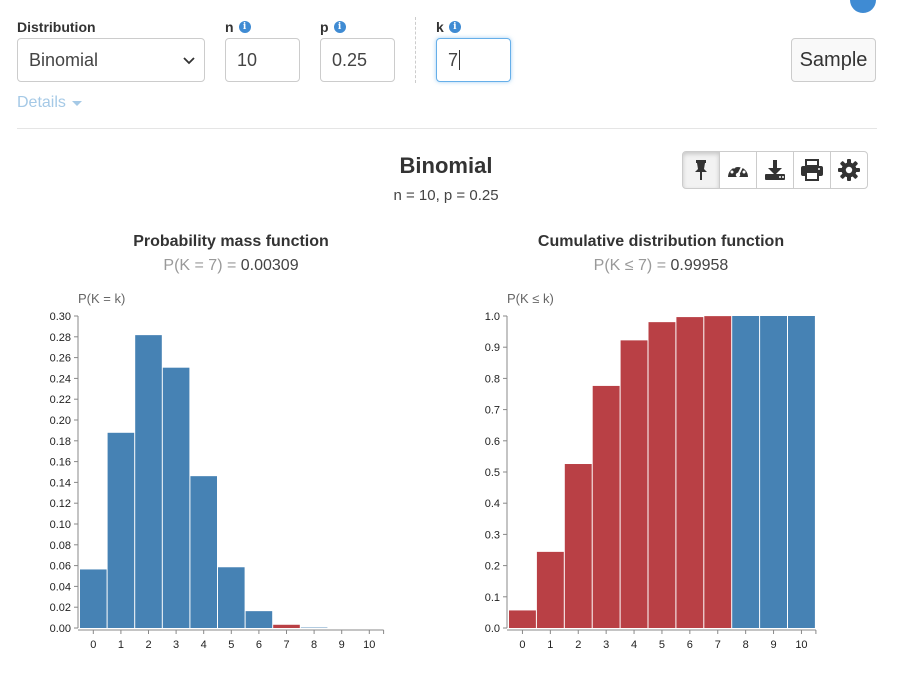 Image resolution: width=901 pixels, height=697 pixels. Describe the element at coordinates (60, 338) in the screenshot. I see `pmf-y-tick-label: 0.28` at that location.